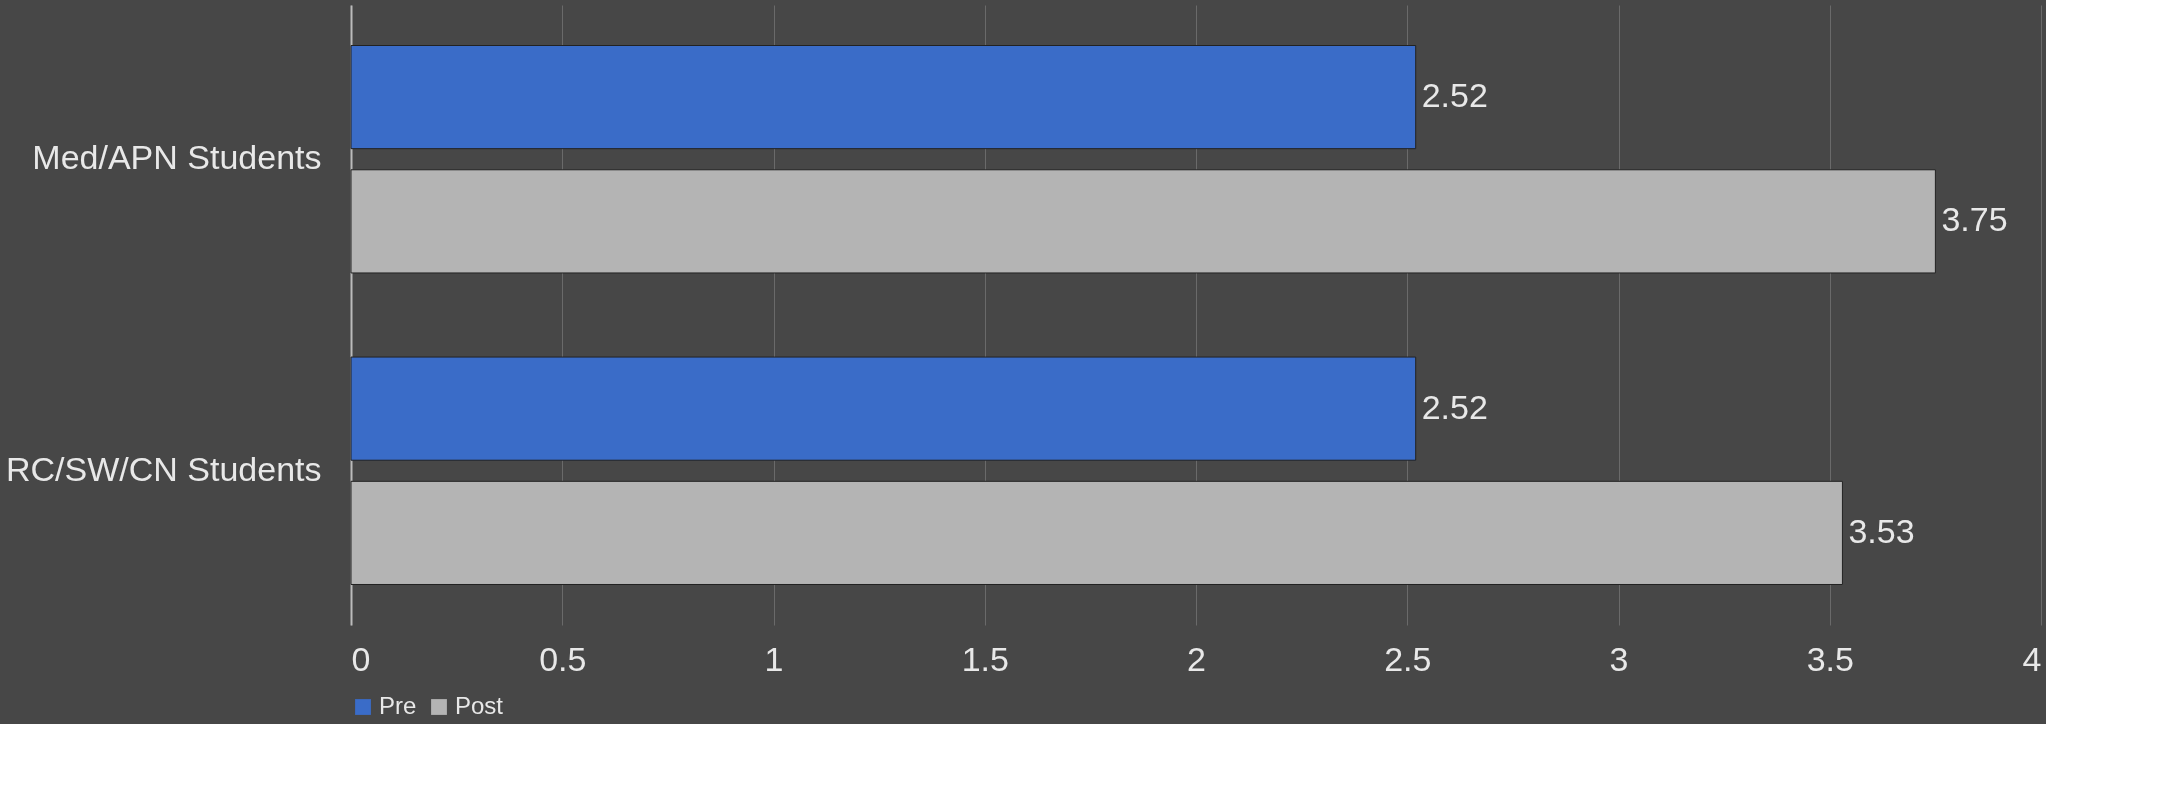 This screenshot has width=2177, height=808. Describe the element at coordinates (774, 658) in the screenshot. I see `x-tick-label: 1` at that location.